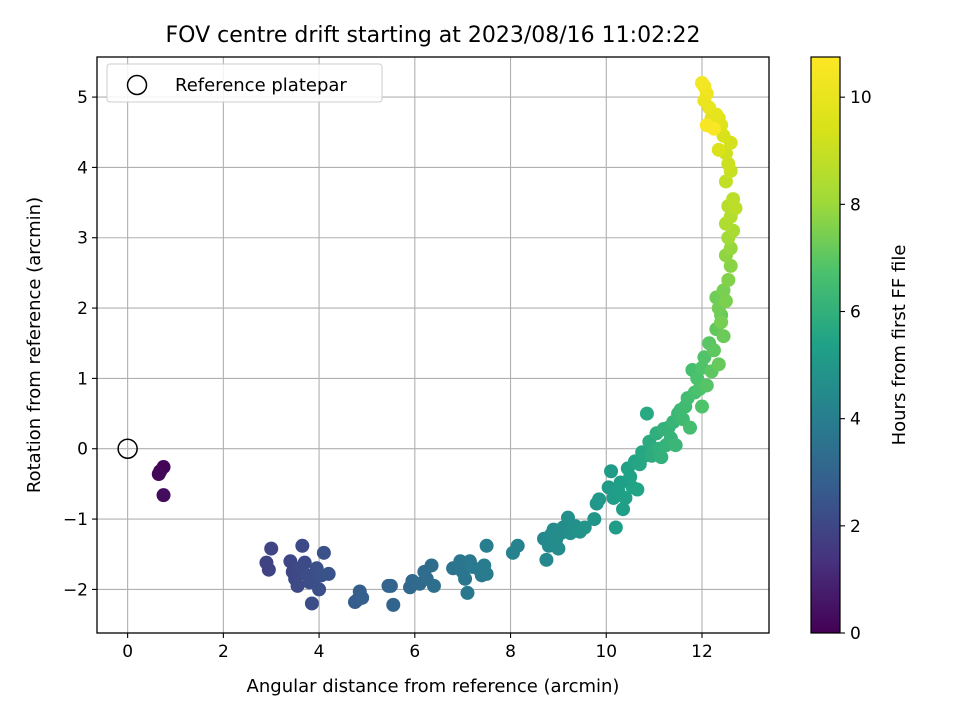  Describe the element at coordinates (899, 345) in the screenshot. I see `colorbar-label: Hours from first FF file` at that location.